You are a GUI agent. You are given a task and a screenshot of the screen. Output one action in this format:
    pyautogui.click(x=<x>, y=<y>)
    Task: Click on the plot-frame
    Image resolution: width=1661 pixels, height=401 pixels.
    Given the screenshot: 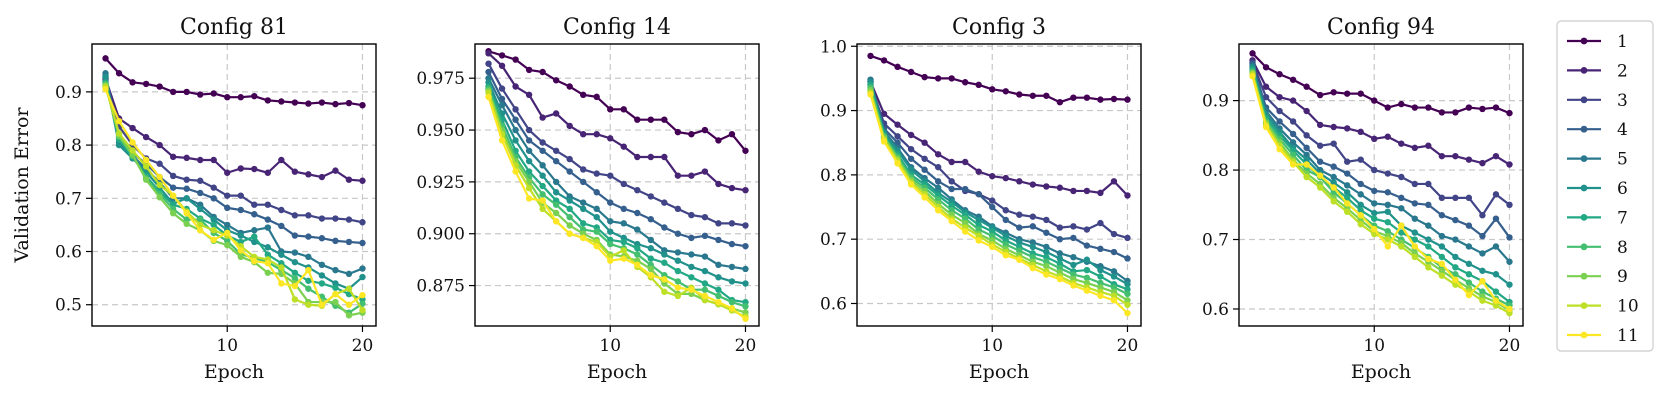 What is the action you would take?
    pyautogui.click(x=617, y=185)
    